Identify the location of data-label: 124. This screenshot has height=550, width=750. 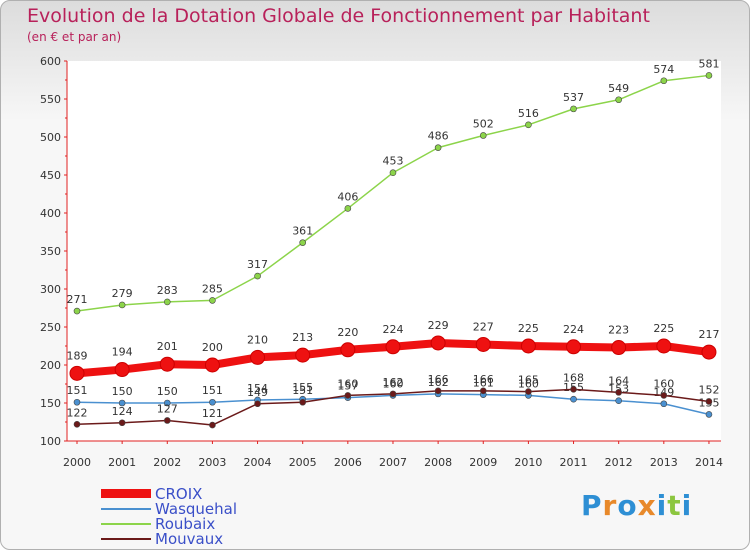
(122, 411).